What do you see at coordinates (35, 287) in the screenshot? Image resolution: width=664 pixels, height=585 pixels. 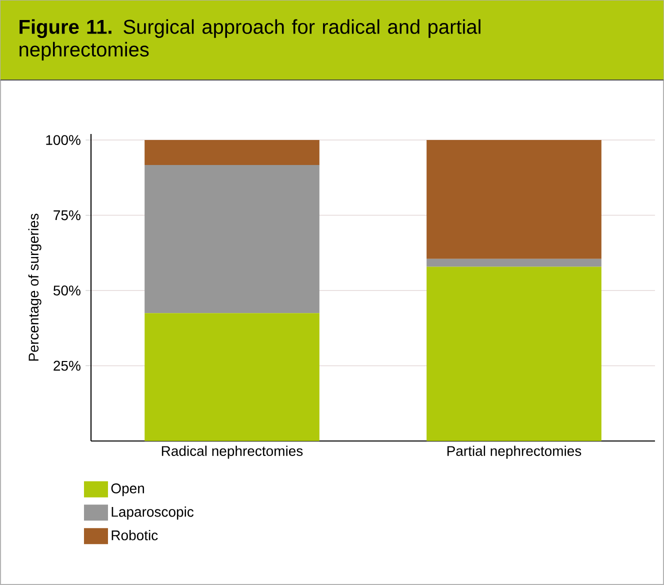 I see `y-axis-title: Percentage of surgeries` at bounding box center [35, 287].